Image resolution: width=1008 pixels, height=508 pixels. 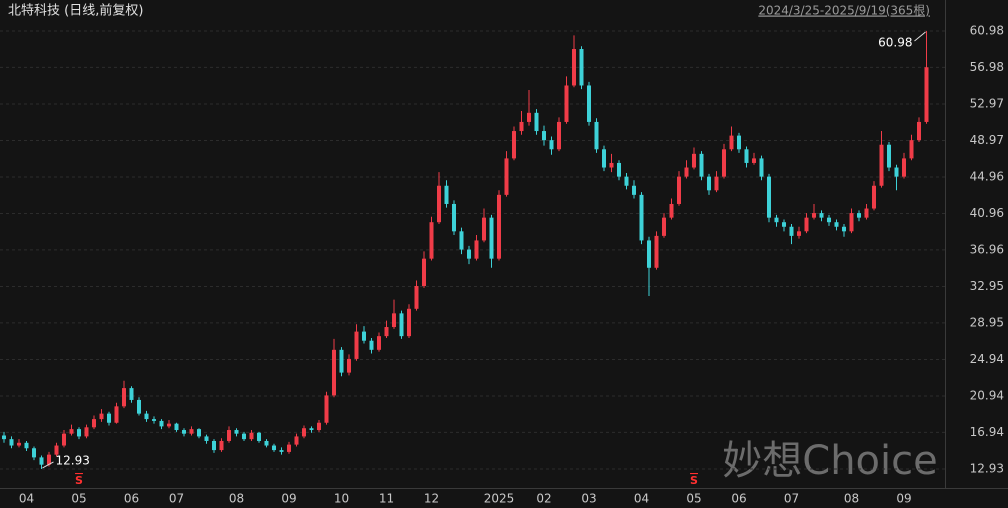 What do you see at coordinates (288, 499) in the screenshot?
I see `x-tick-label: 09` at bounding box center [288, 499].